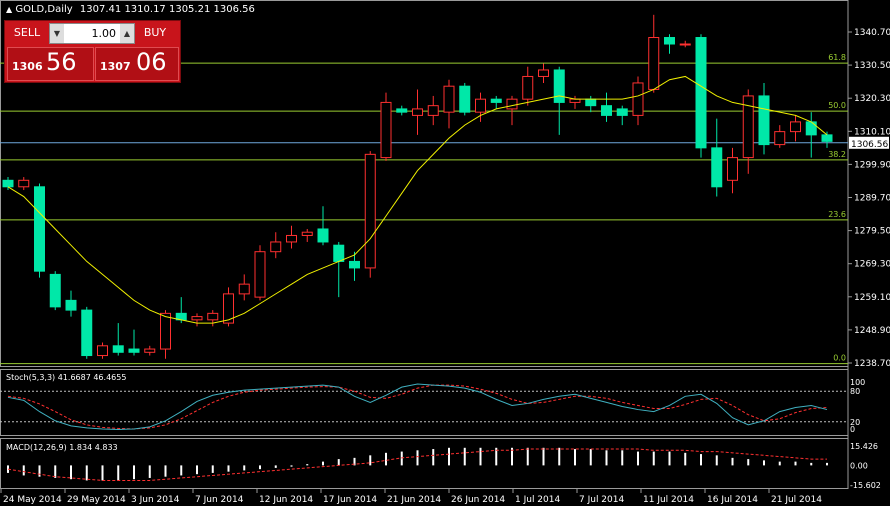 The image size is (890, 506). What do you see at coordinates (837, 154) in the screenshot?
I see `fib-level-label: 38.2` at bounding box center [837, 154].